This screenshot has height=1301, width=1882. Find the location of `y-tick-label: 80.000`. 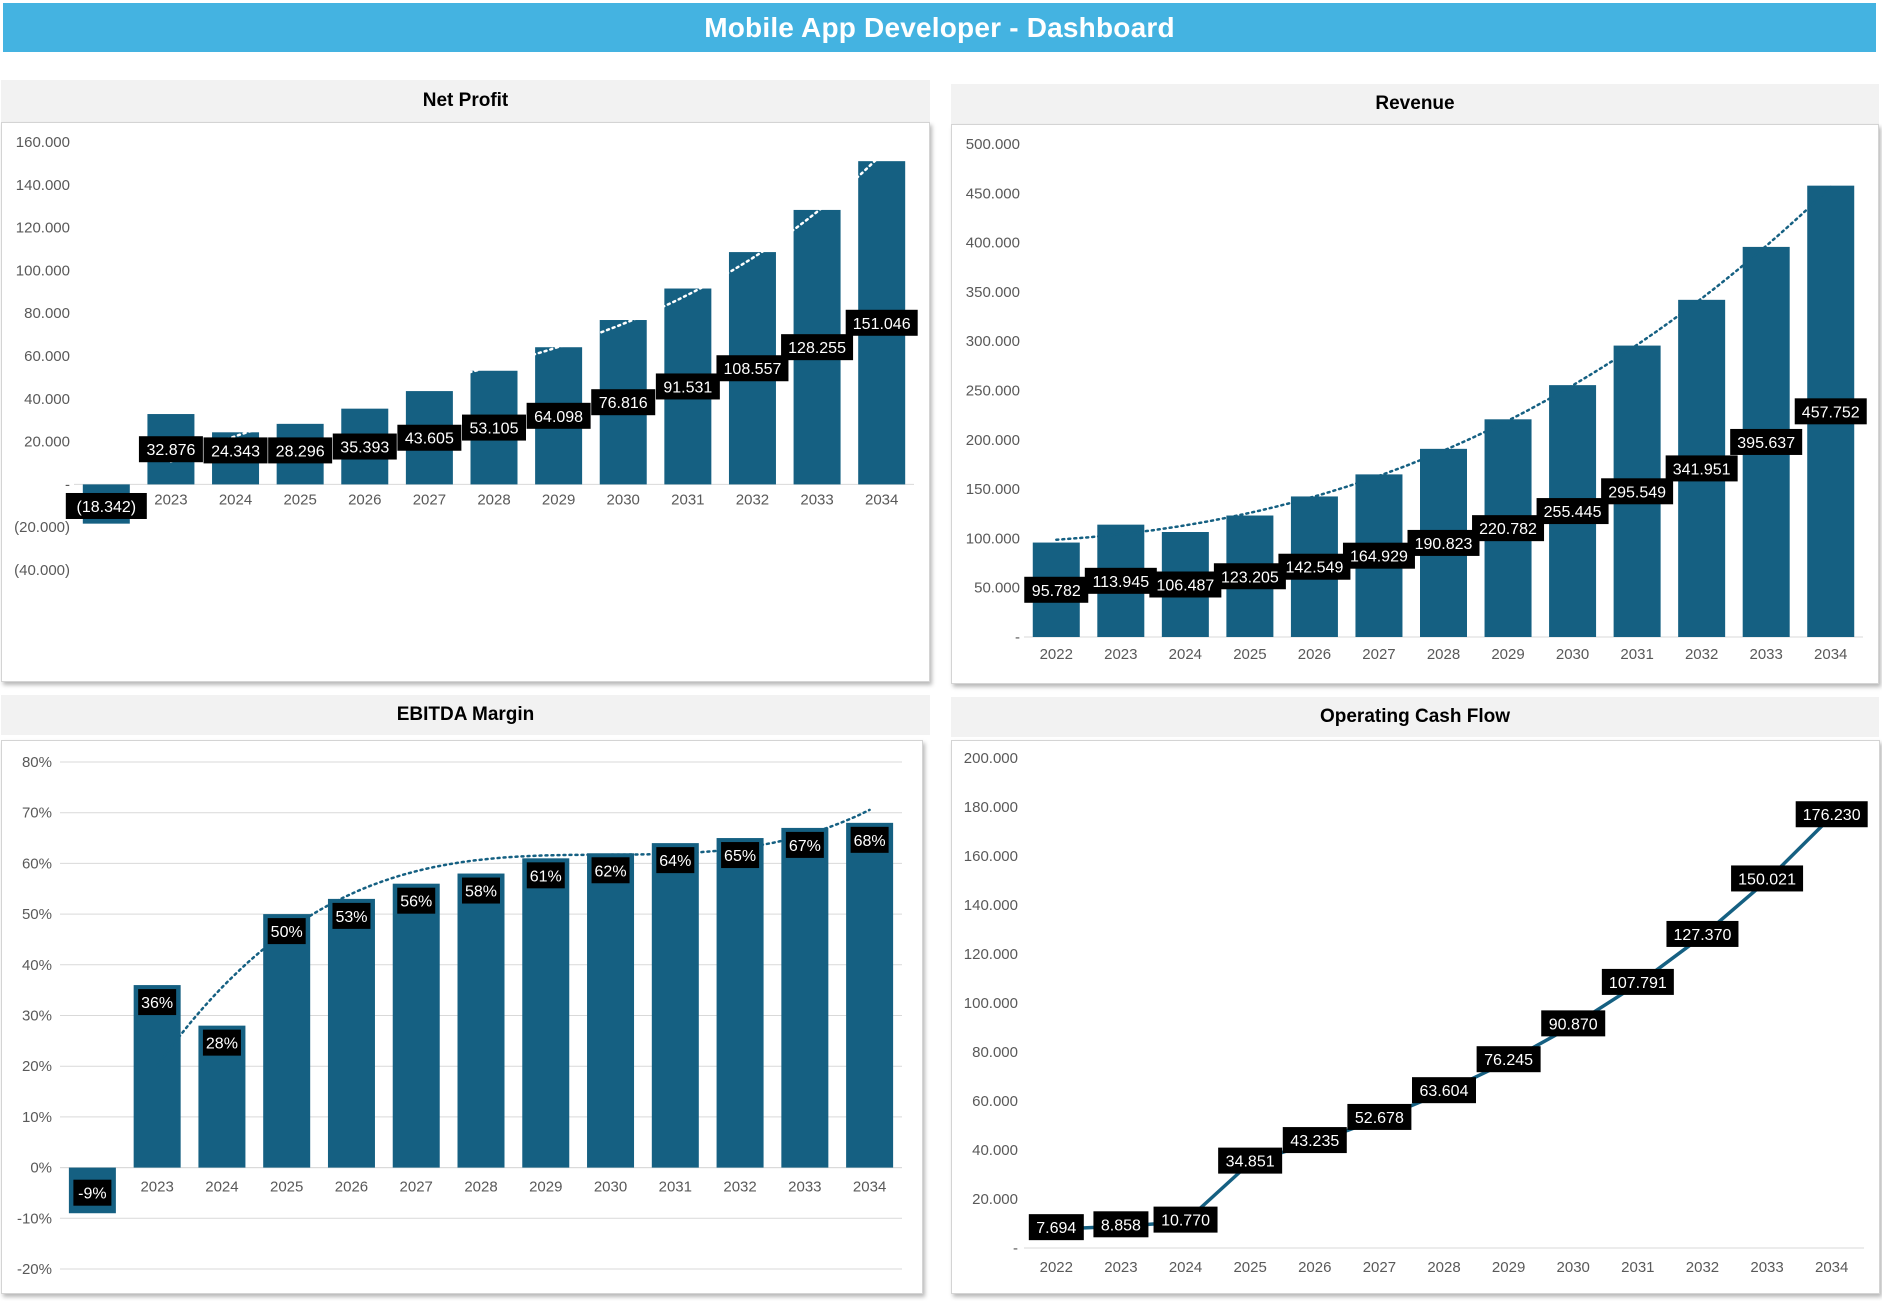

y-tick-label: 80.000 is located at coordinates (47, 313).